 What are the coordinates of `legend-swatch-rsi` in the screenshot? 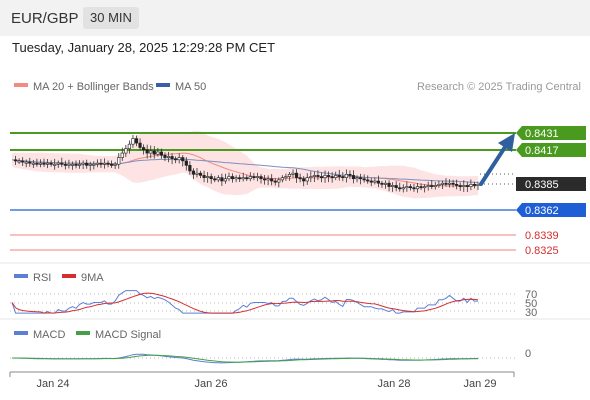 It's located at (21, 276).